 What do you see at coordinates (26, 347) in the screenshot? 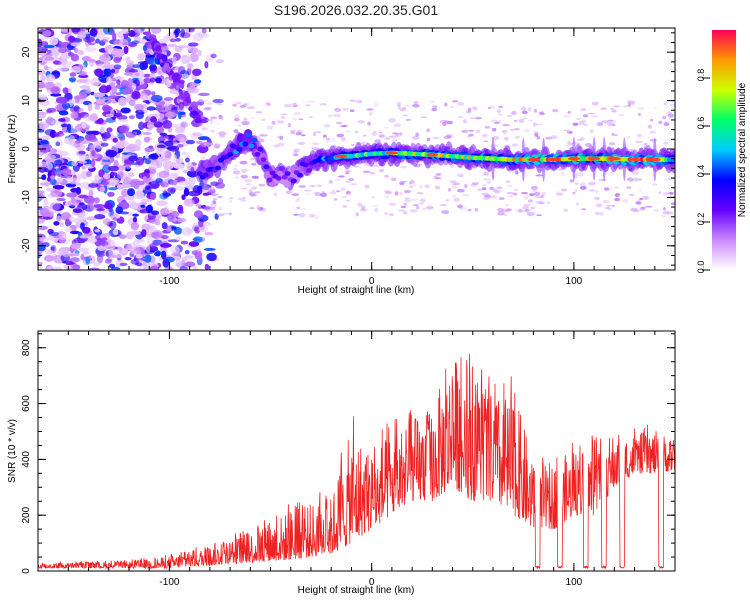
I see `snr-y-tick-label: 800` at bounding box center [26, 347].